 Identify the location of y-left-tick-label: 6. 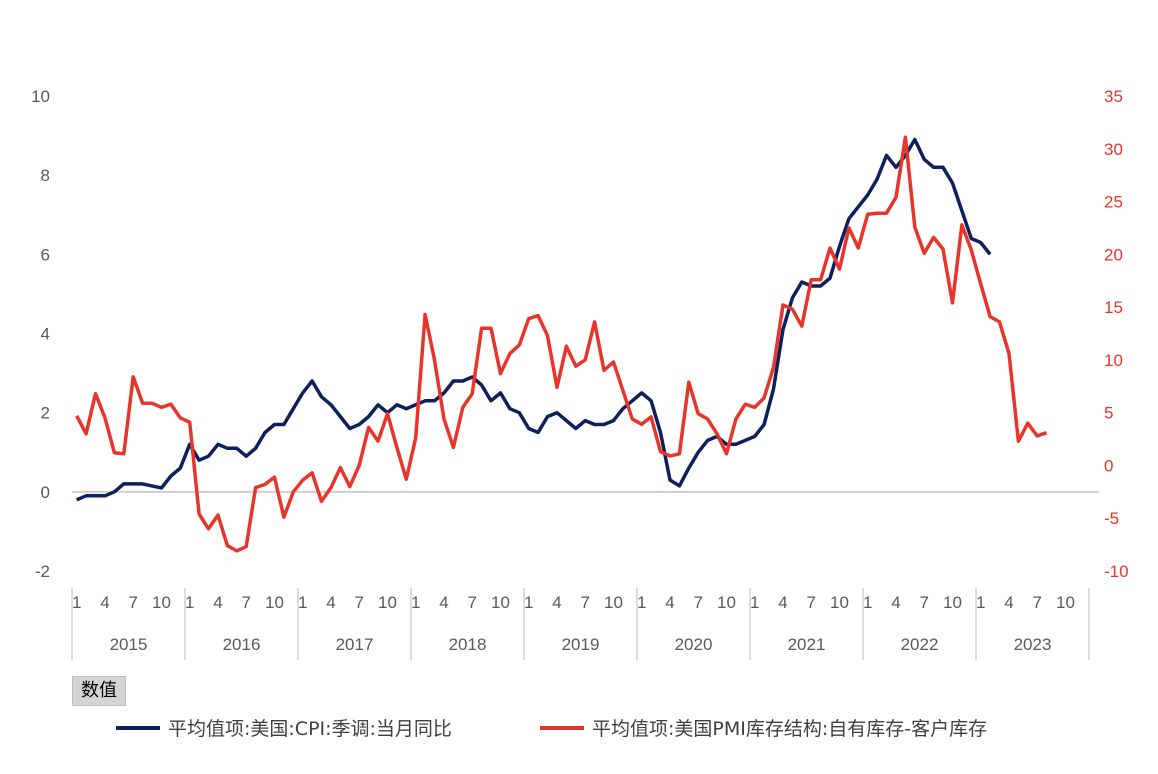
(45, 254).